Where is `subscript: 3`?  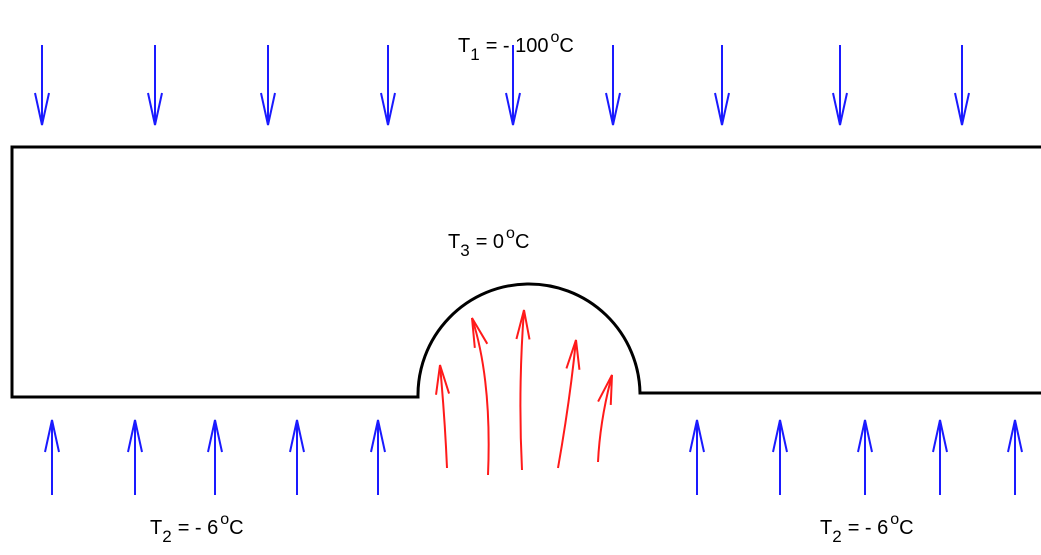
subscript: 3 is located at coordinates (464, 250).